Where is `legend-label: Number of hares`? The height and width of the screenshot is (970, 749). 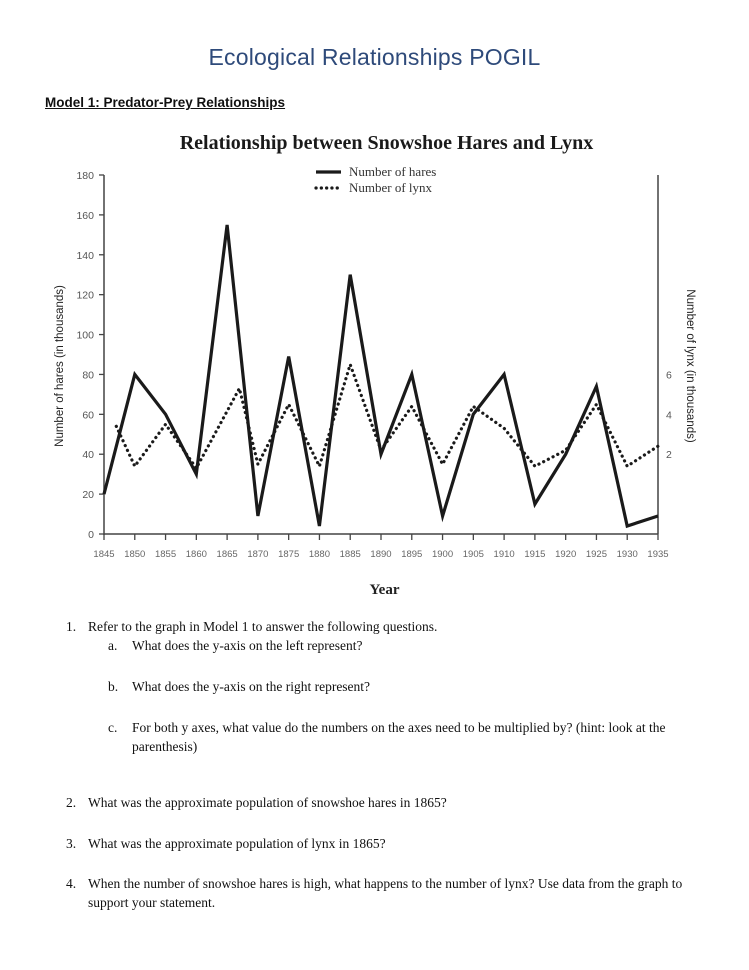
legend-label: Number of hares is located at coordinates (392, 171).